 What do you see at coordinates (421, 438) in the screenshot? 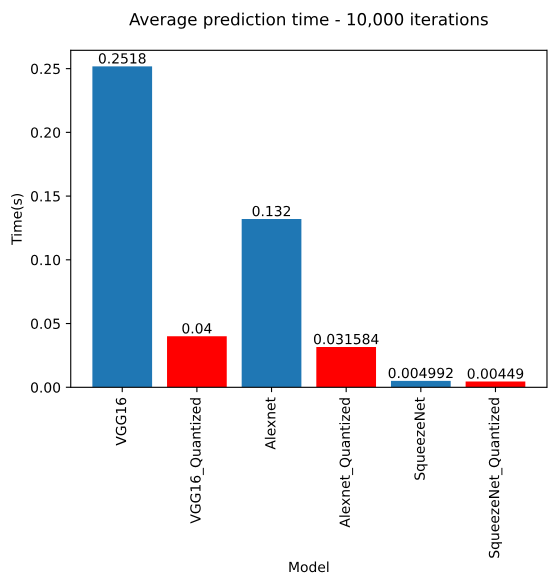
I see `x-tick-label: SqueezeNet` at bounding box center [421, 438].